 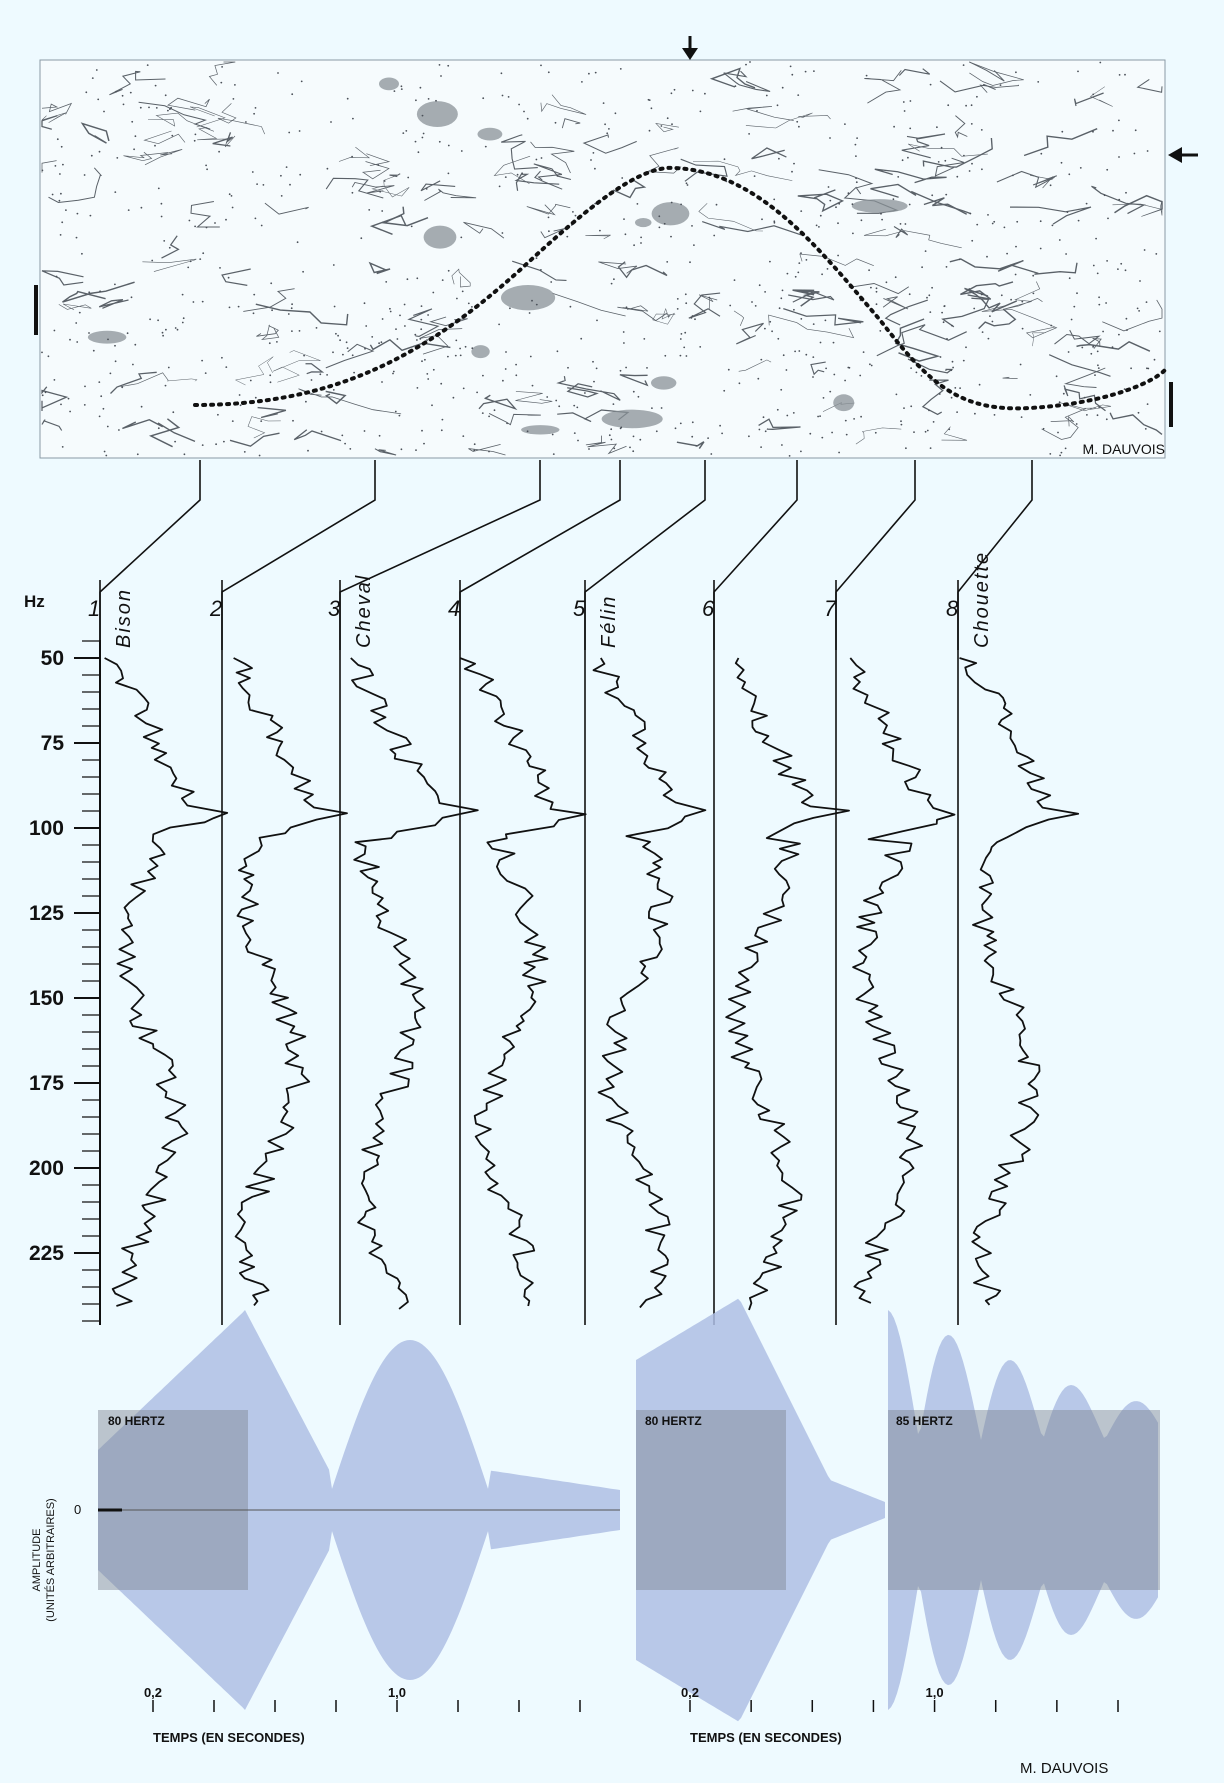 I want to click on trace-number: 3, so click(x=334, y=608).